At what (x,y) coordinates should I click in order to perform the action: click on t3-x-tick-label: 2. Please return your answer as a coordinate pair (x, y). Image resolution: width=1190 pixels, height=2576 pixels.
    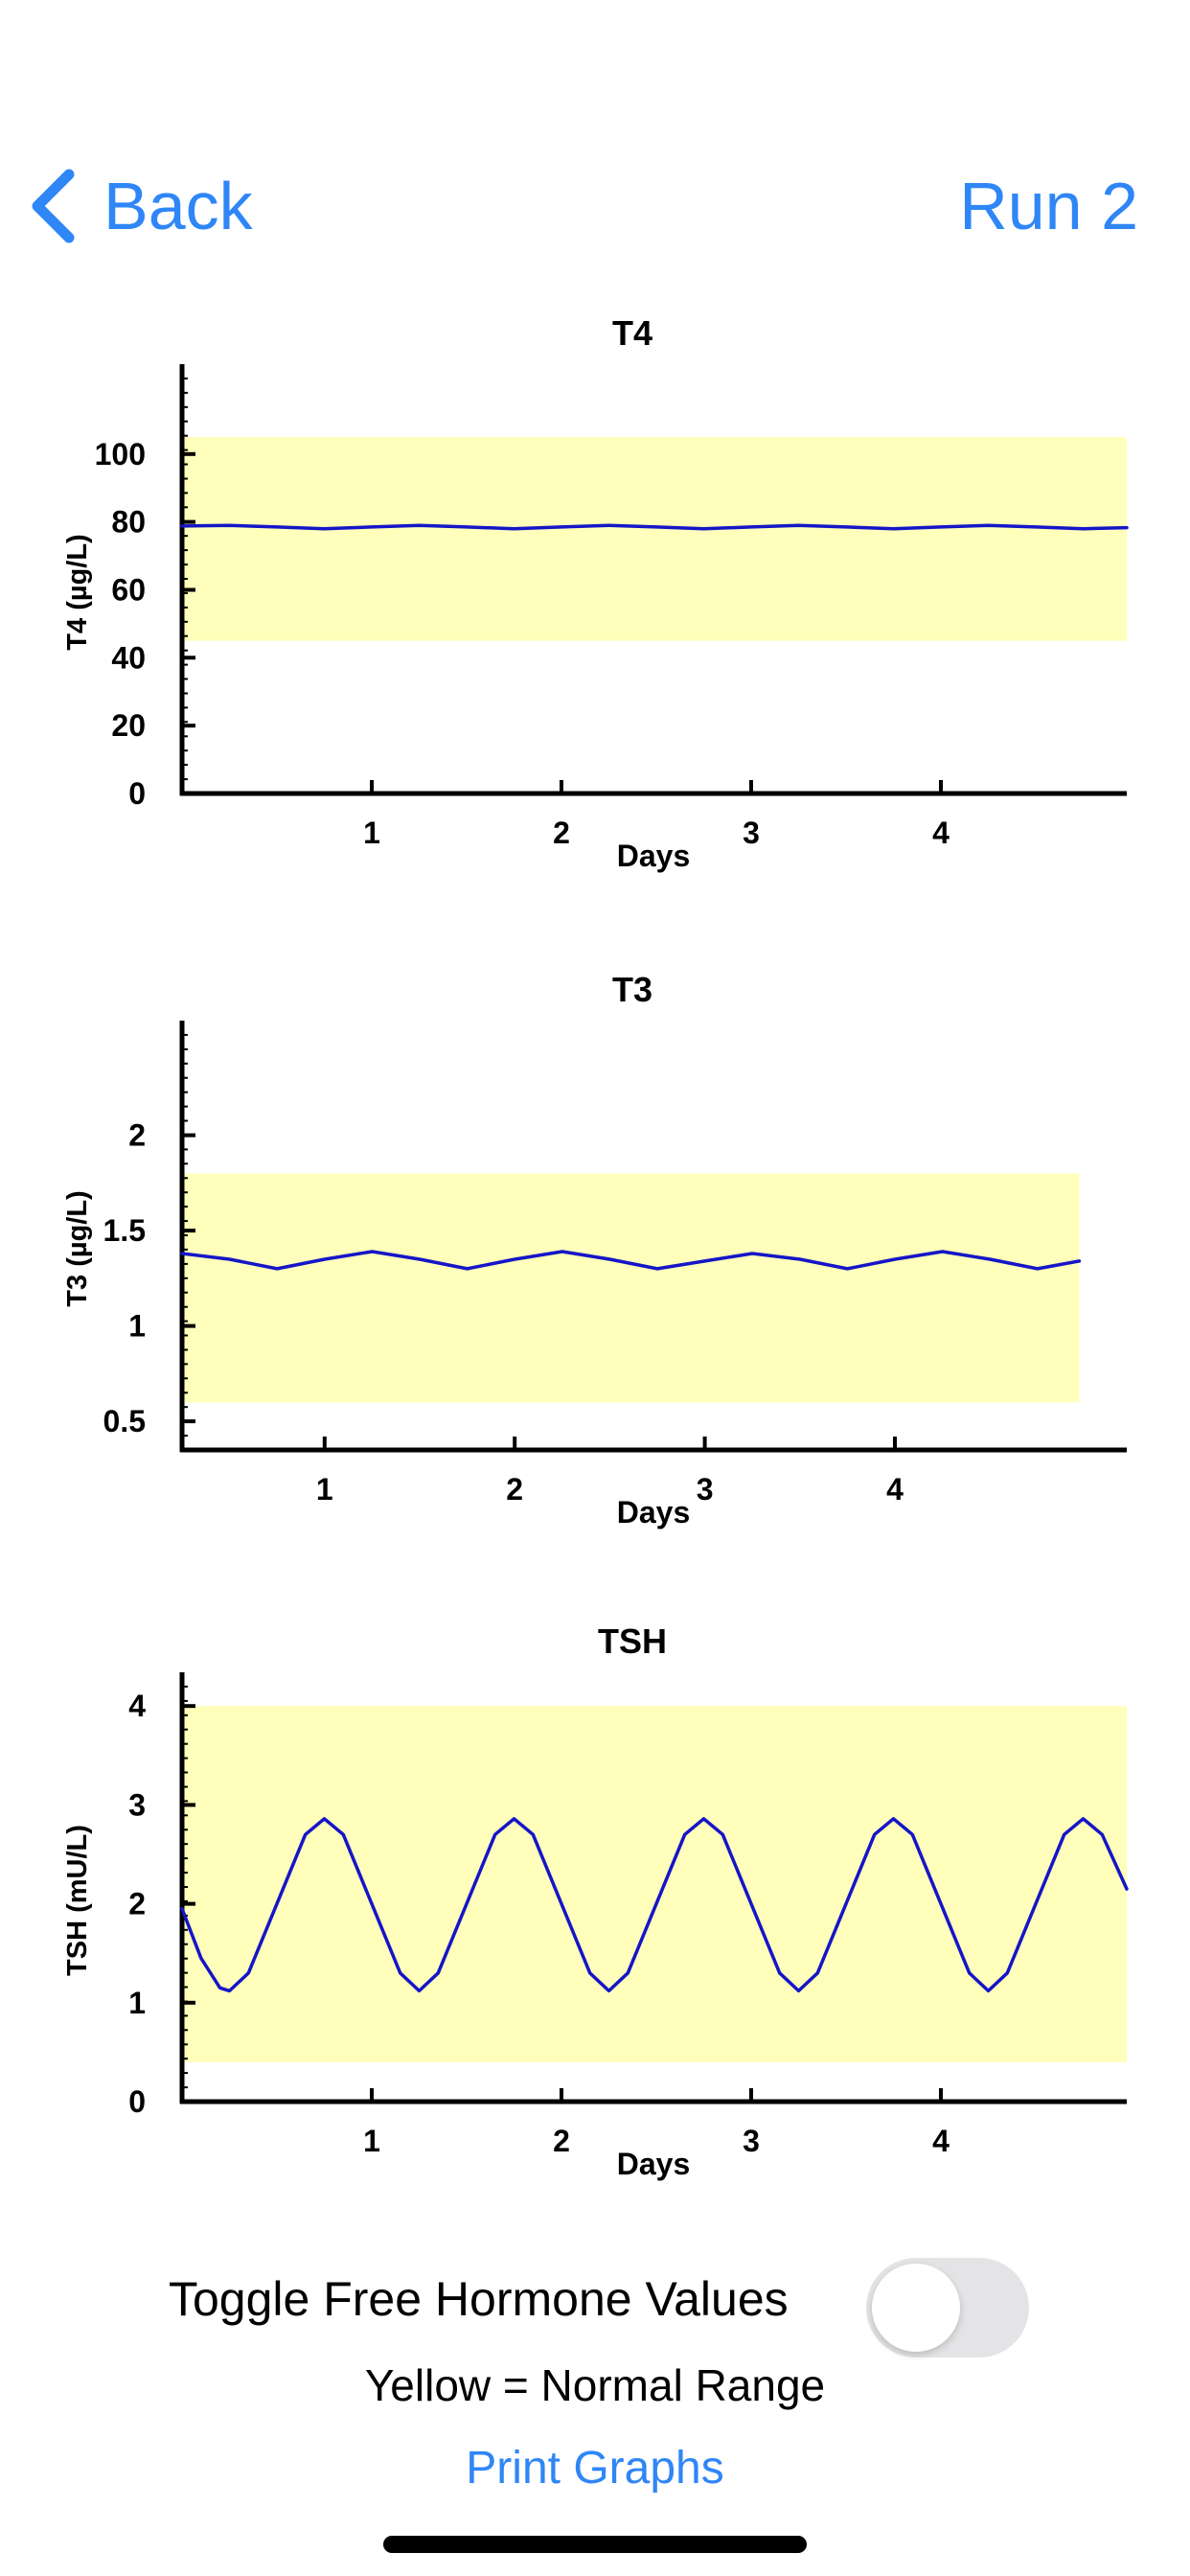
    Looking at the image, I should click on (514, 1489).